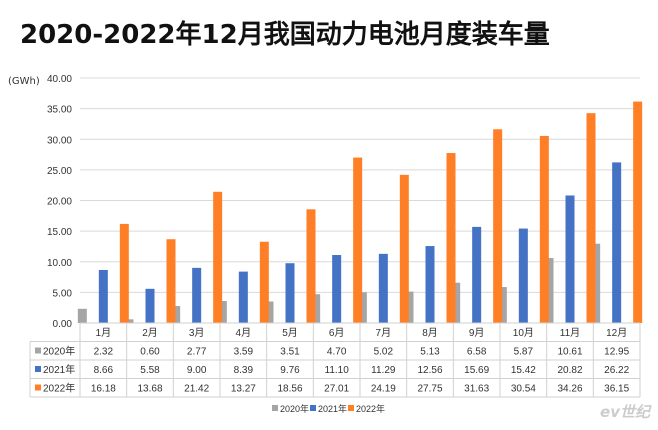  I want to click on data-label: 9.76, so click(290, 370).